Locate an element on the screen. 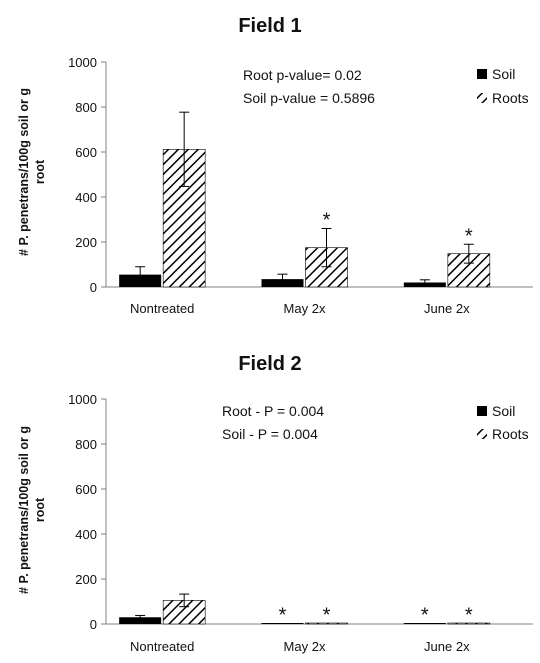 Image resolution: width=540 pixels, height=663 pixels. p-value-annotation: Soil p-value = 0.5896 is located at coordinates (309, 98).